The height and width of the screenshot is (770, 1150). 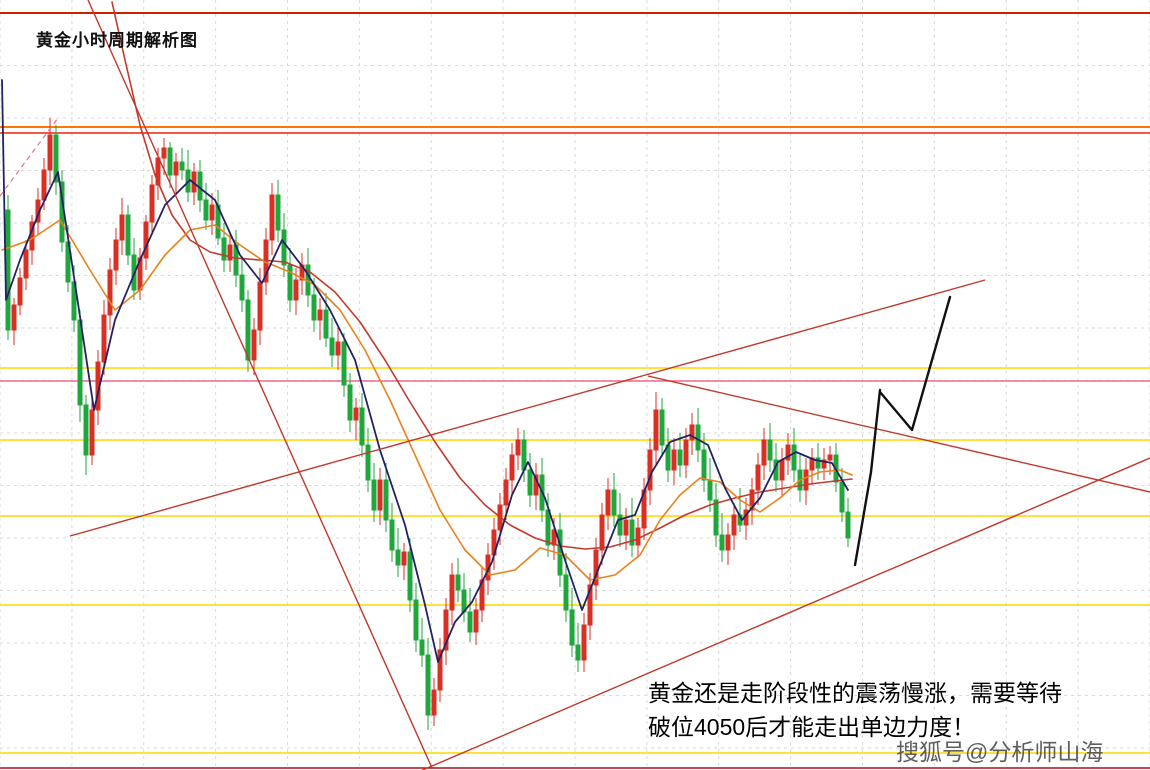 I want to click on trendline-dashed-pink-topleft, so click(x=29, y=157).